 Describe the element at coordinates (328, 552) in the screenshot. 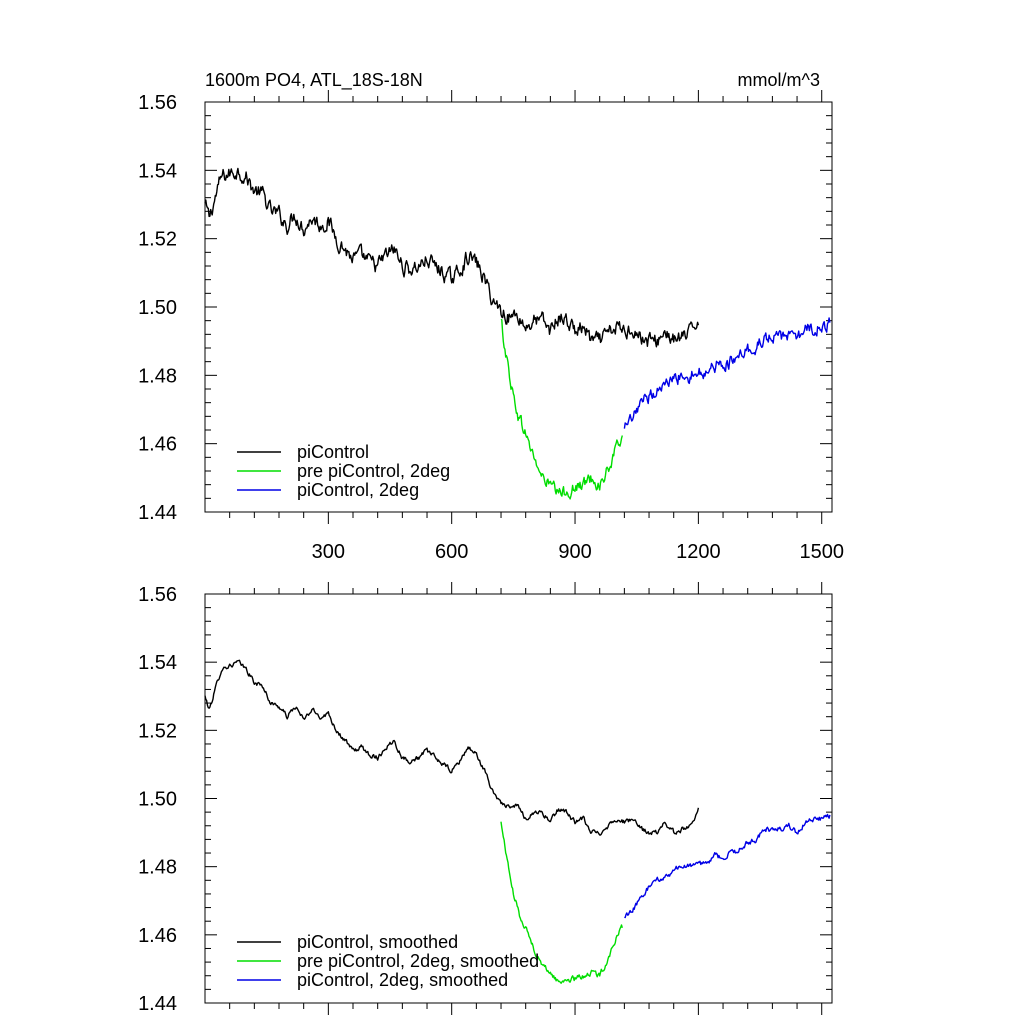

I see `x-tick-label: 300` at that location.